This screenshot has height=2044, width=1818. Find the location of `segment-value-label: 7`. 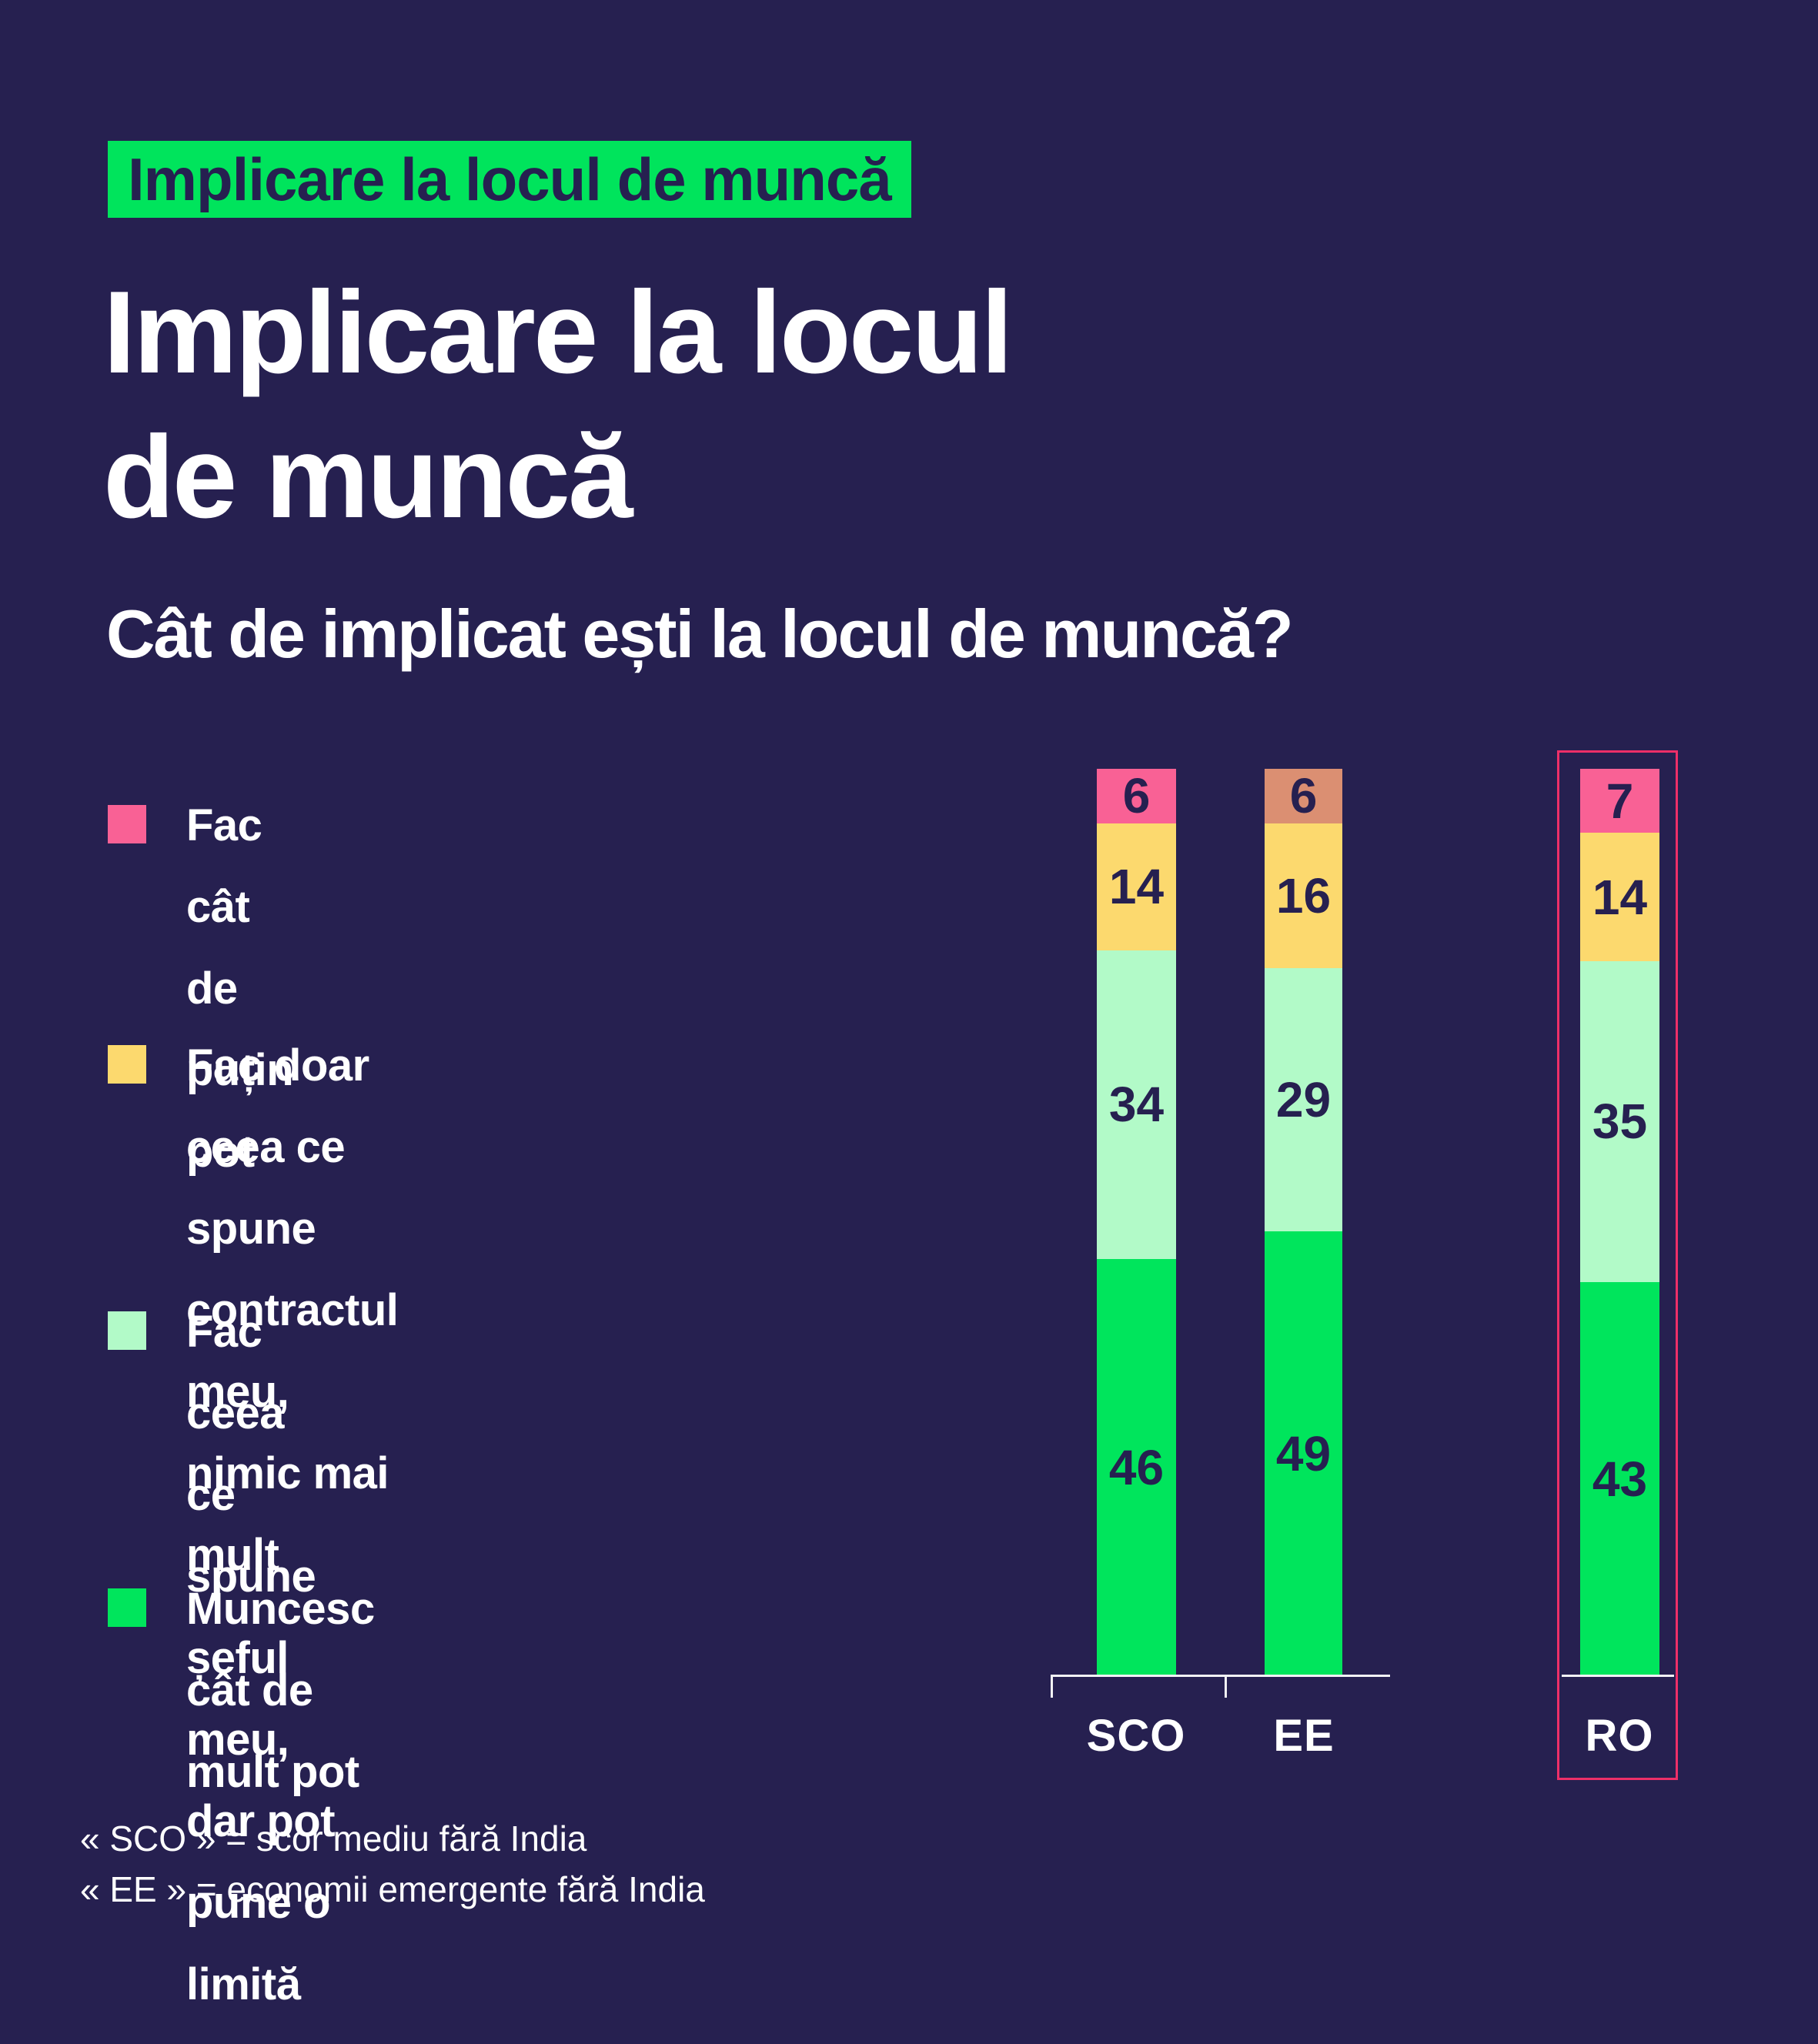

segment-value-label: 7 is located at coordinates (1620, 801).